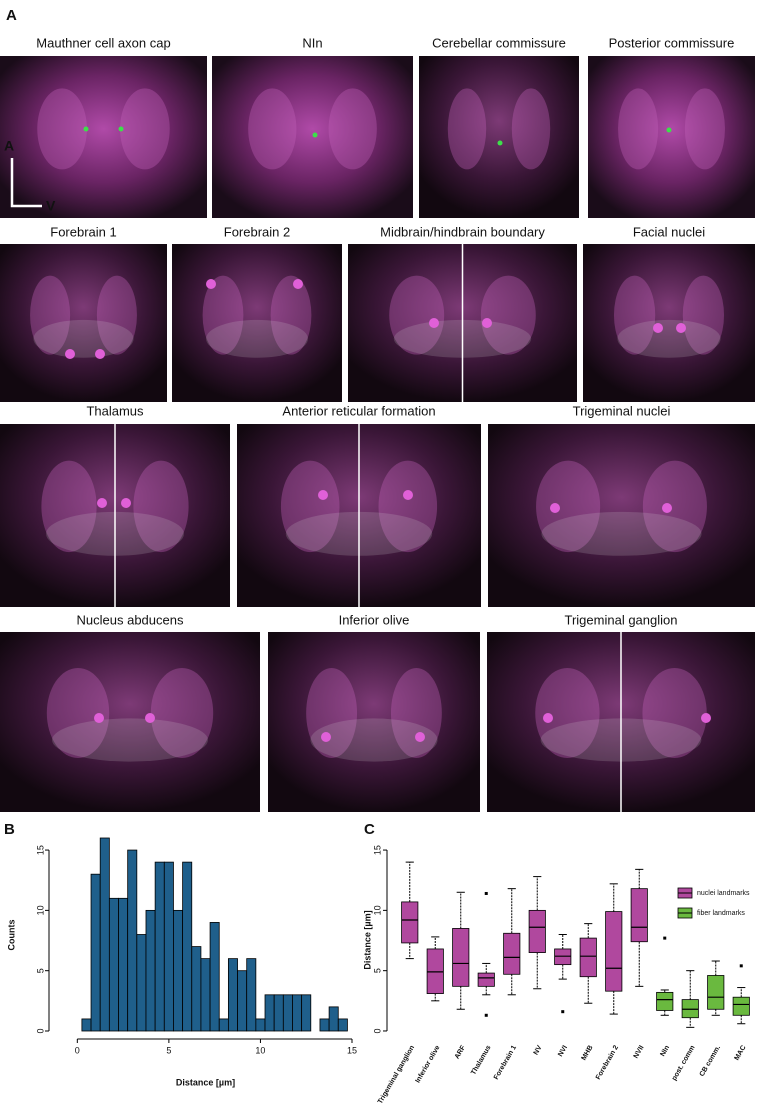 The width and height of the screenshot is (758, 1120). Describe the element at coordinates (665, 1050) in the screenshot. I see `x-tick-label: NIn` at that location.